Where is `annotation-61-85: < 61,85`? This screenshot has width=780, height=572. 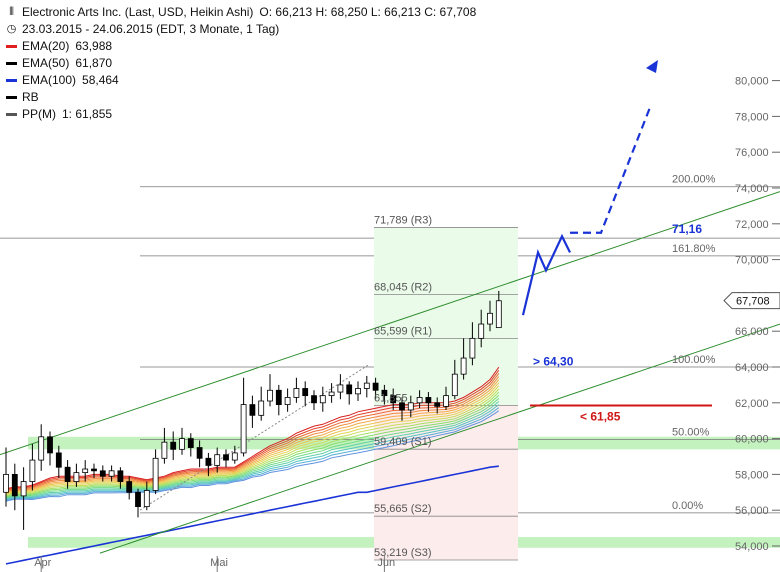 annotation-61-85: < 61,85 is located at coordinates (600, 416).